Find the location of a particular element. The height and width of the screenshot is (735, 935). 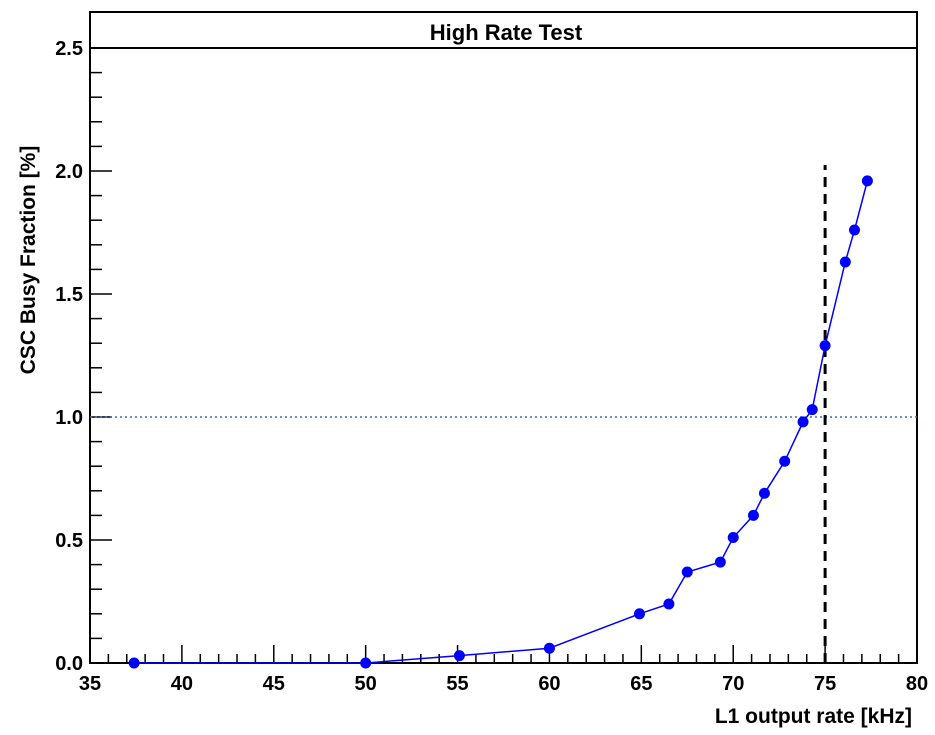

y-axis-title: CSC Busy Fraction [%] is located at coordinates (28, 260).